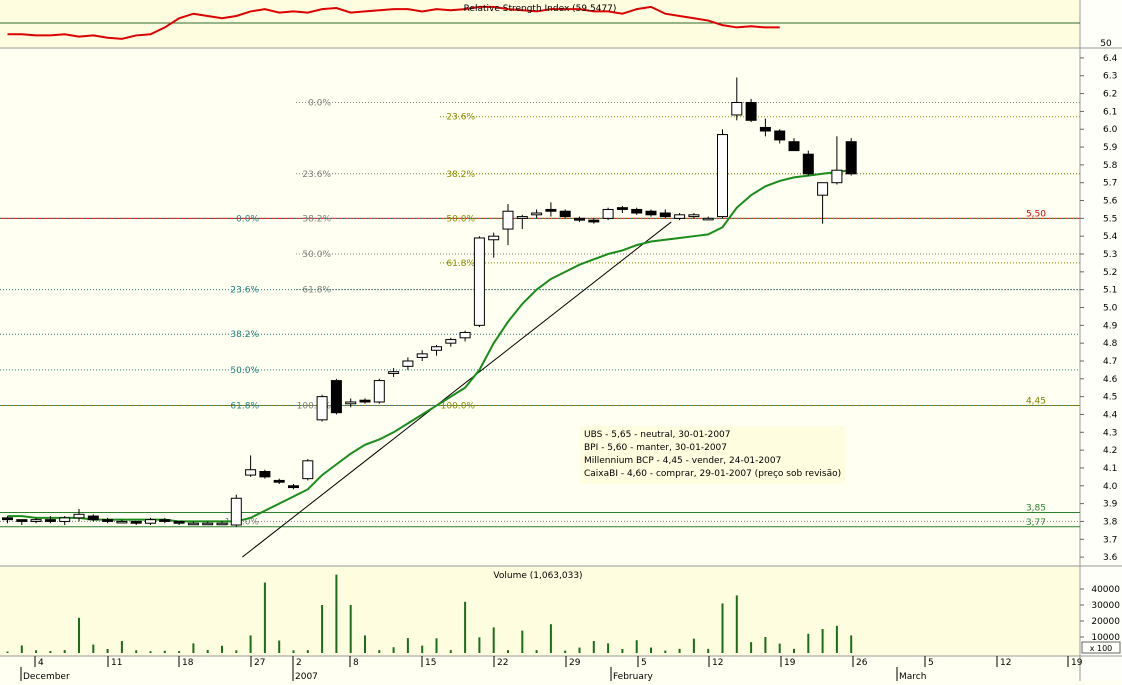 The width and height of the screenshot is (1122, 685). I want to click on rsi-tick-label: 50, so click(1106, 44).